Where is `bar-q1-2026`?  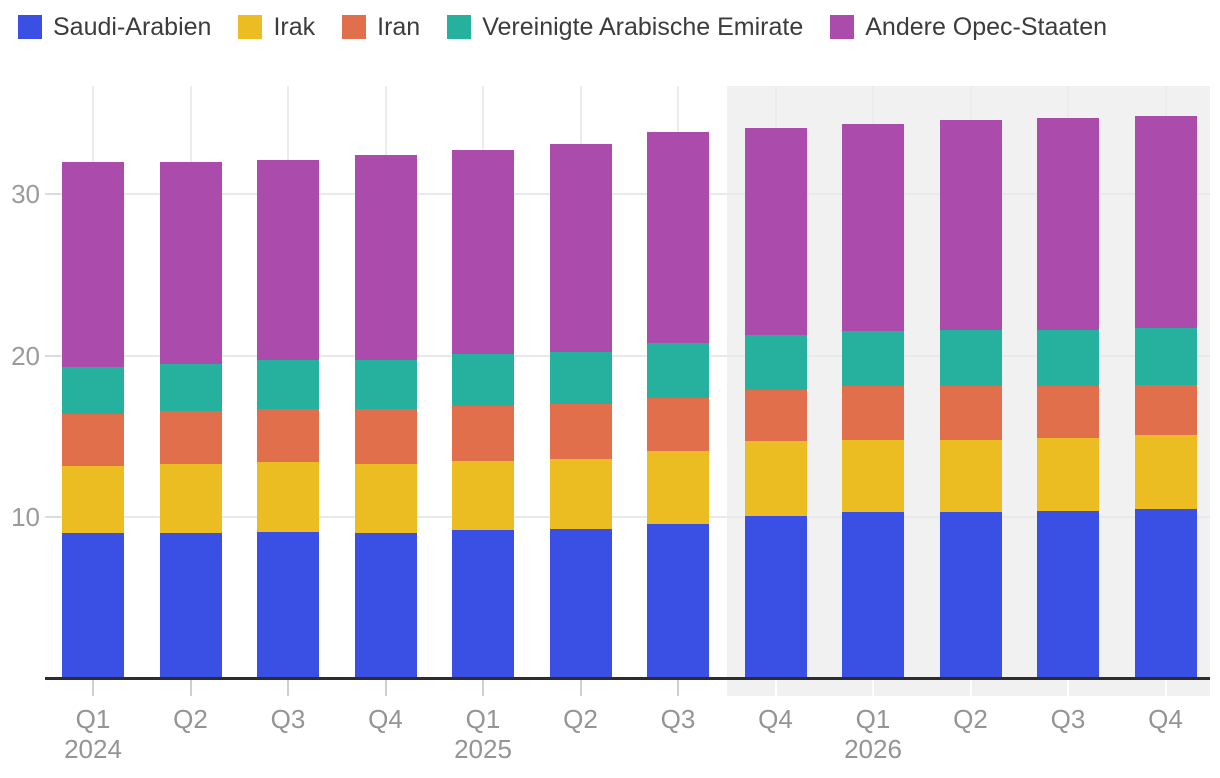 bar-q1-2026 is located at coordinates (873, 401).